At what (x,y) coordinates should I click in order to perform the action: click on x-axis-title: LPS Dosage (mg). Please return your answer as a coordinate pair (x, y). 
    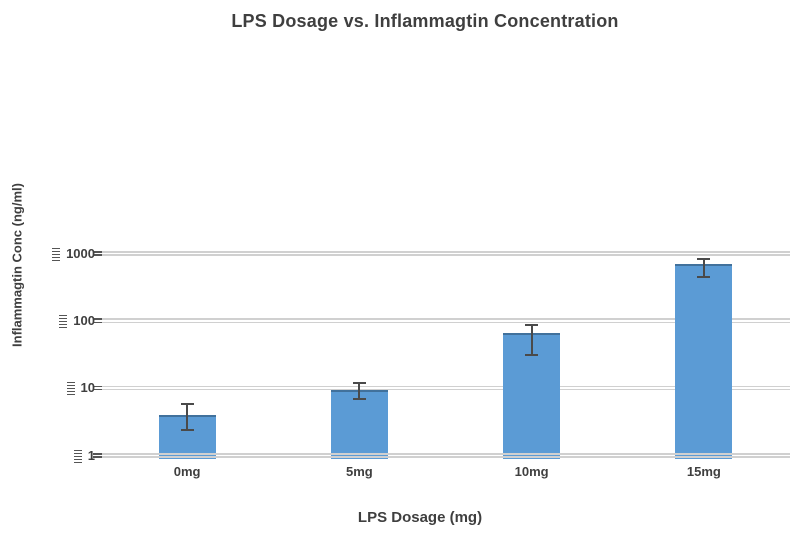
    Looking at the image, I should click on (420, 517).